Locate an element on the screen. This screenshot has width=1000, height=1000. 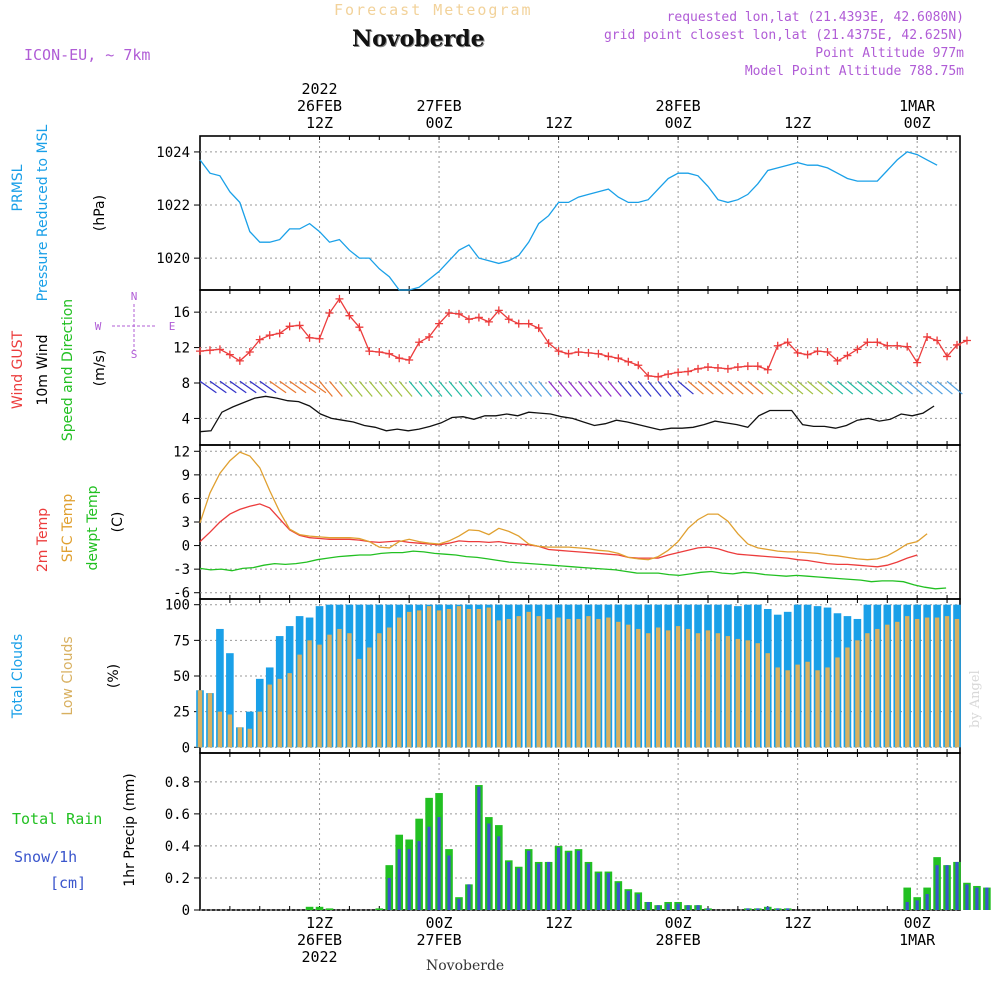
y-tick-label: 6 is located at coordinates (186, 499).